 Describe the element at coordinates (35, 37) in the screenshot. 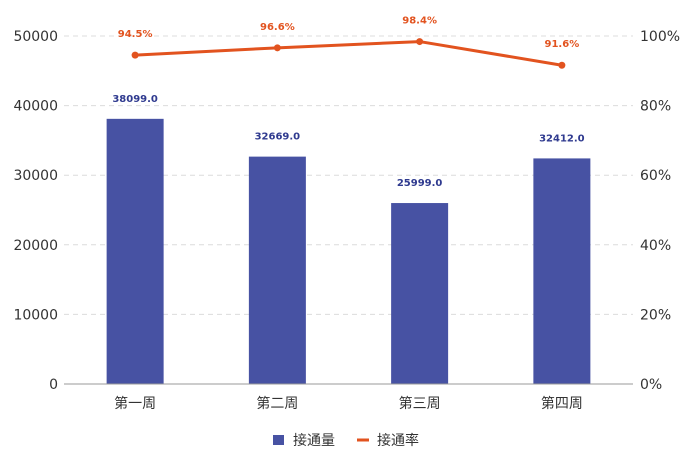

I see `y-left-tick-label: 50000` at that location.